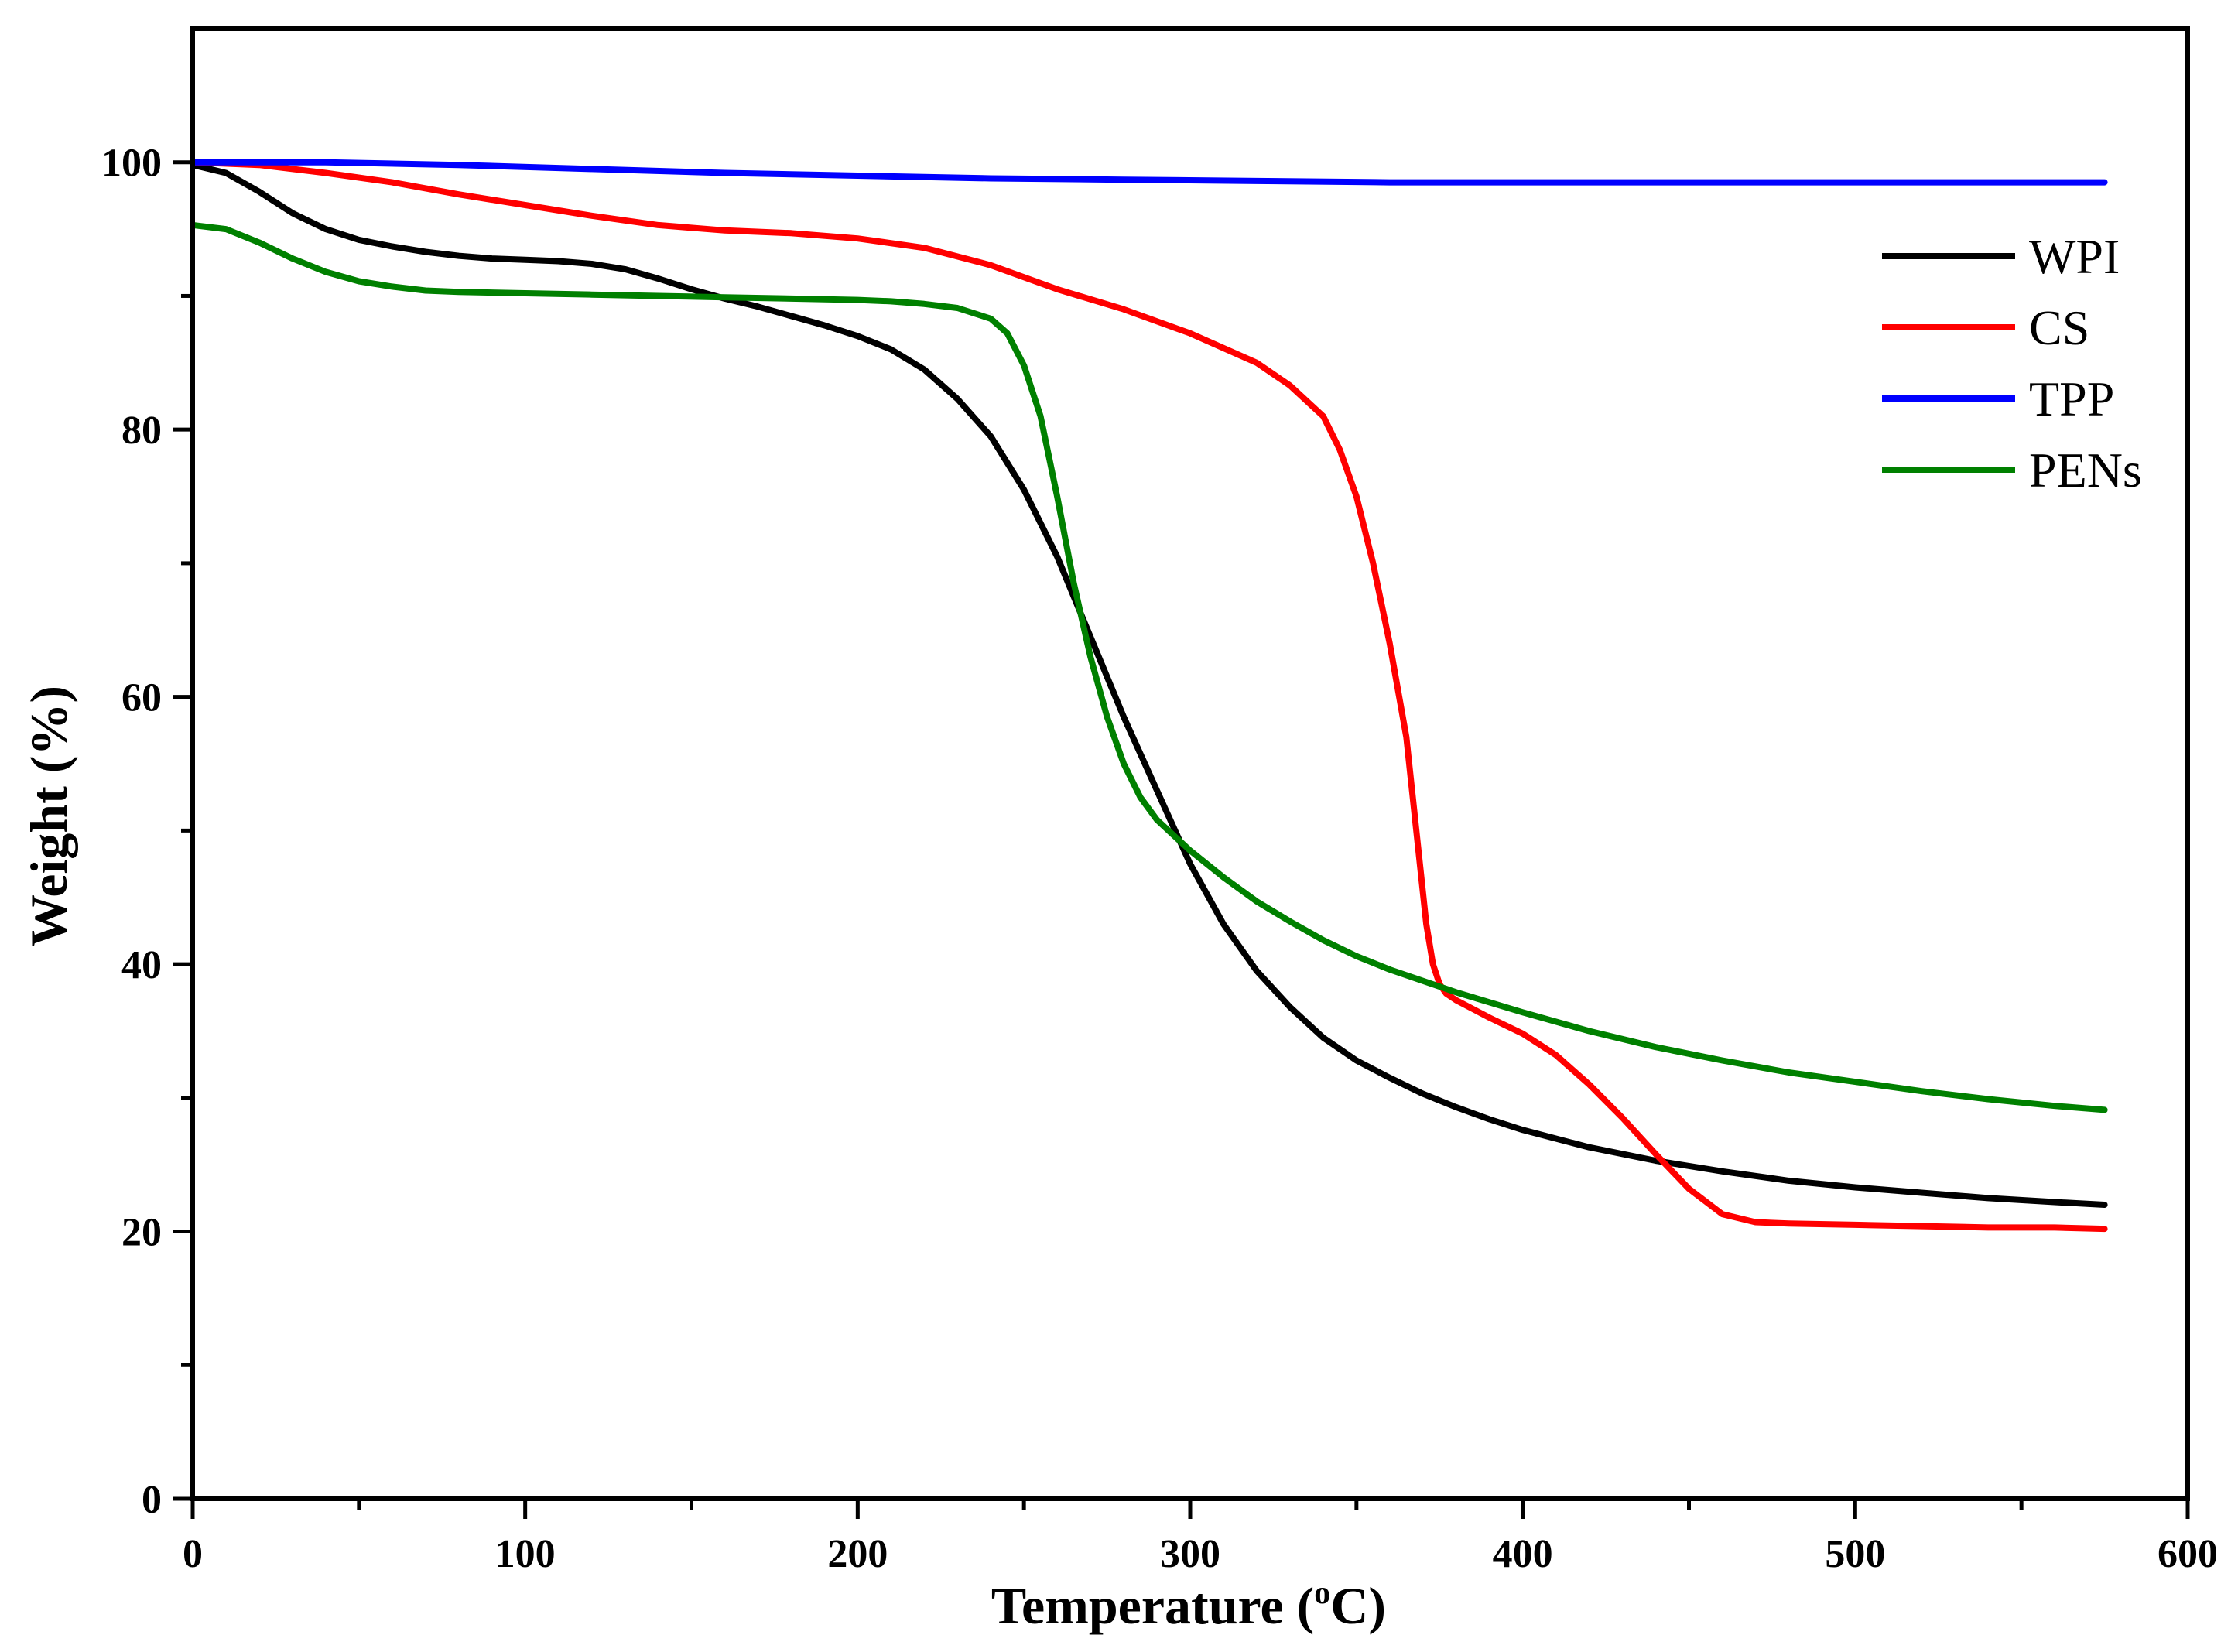 The image size is (2238, 1652). Describe the element at coordinates (141, 431) in the screenshot. I see `y-tick-label: 80` at that location.